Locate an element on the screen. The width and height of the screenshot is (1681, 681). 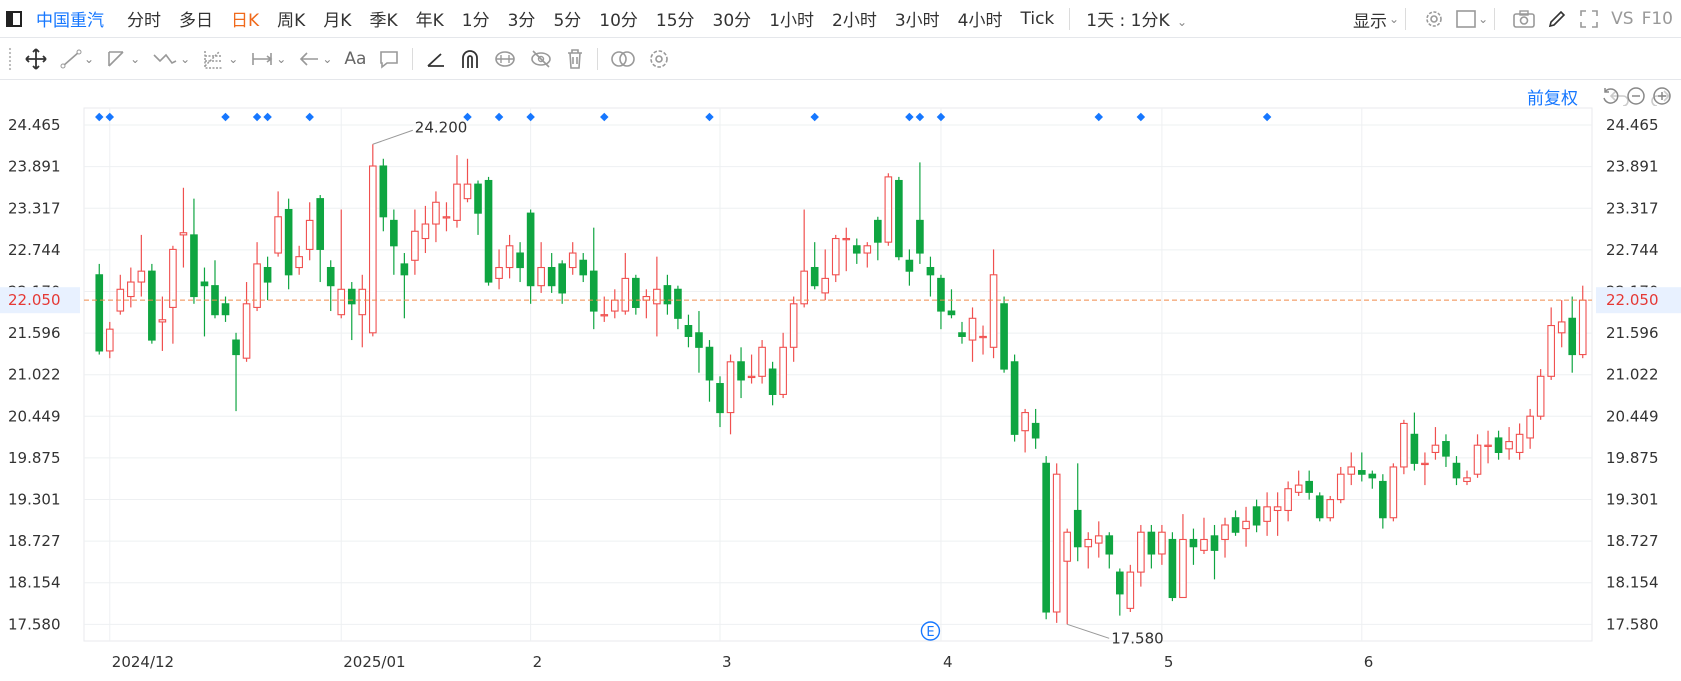
period-tab: 周K is located at coordinates (291, 21).